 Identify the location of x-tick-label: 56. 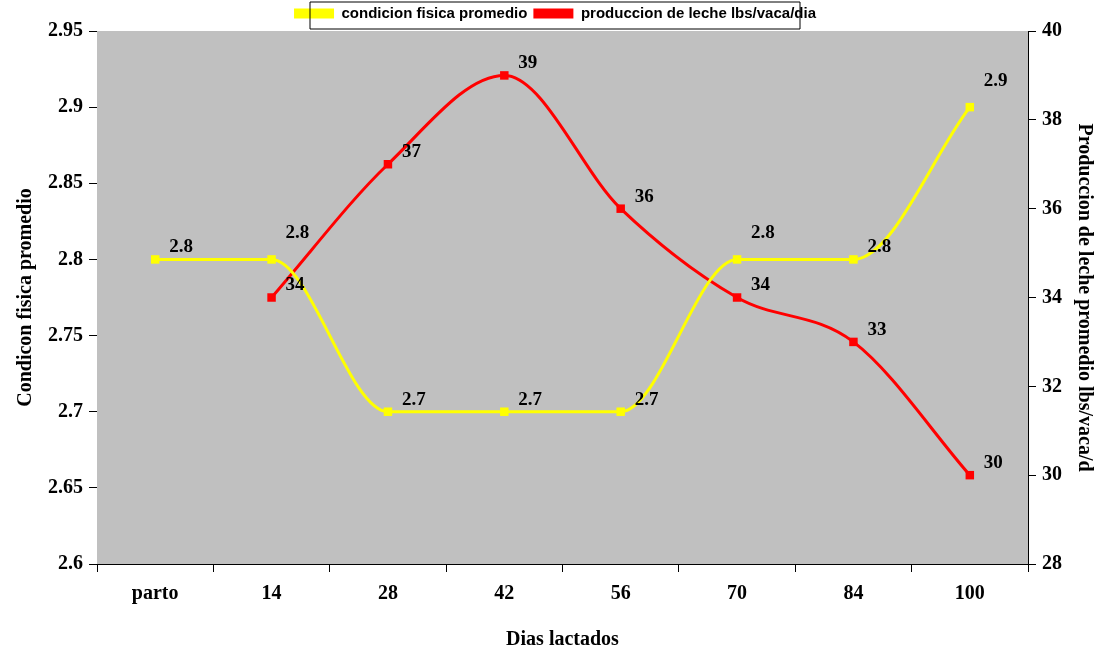
(620, 592).